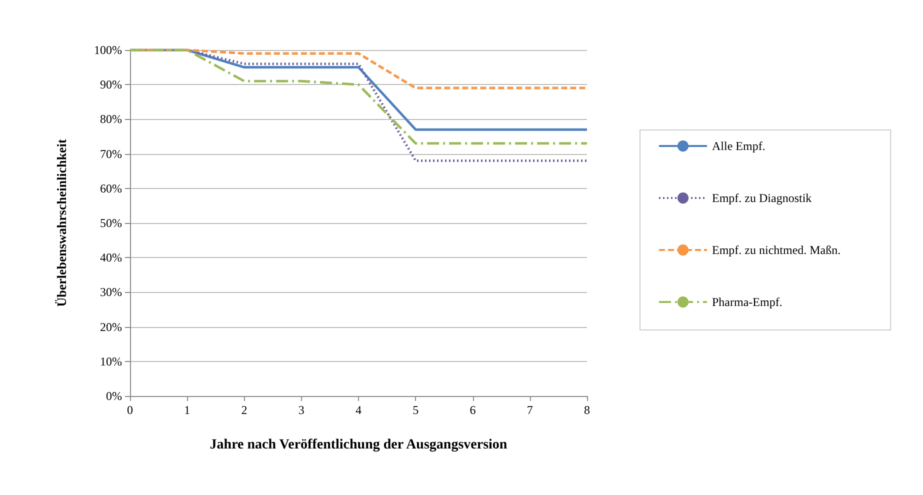 The width and height of the screenshot is (923, 495). I want to click on x-tick-label: 6, so click(473, 410).